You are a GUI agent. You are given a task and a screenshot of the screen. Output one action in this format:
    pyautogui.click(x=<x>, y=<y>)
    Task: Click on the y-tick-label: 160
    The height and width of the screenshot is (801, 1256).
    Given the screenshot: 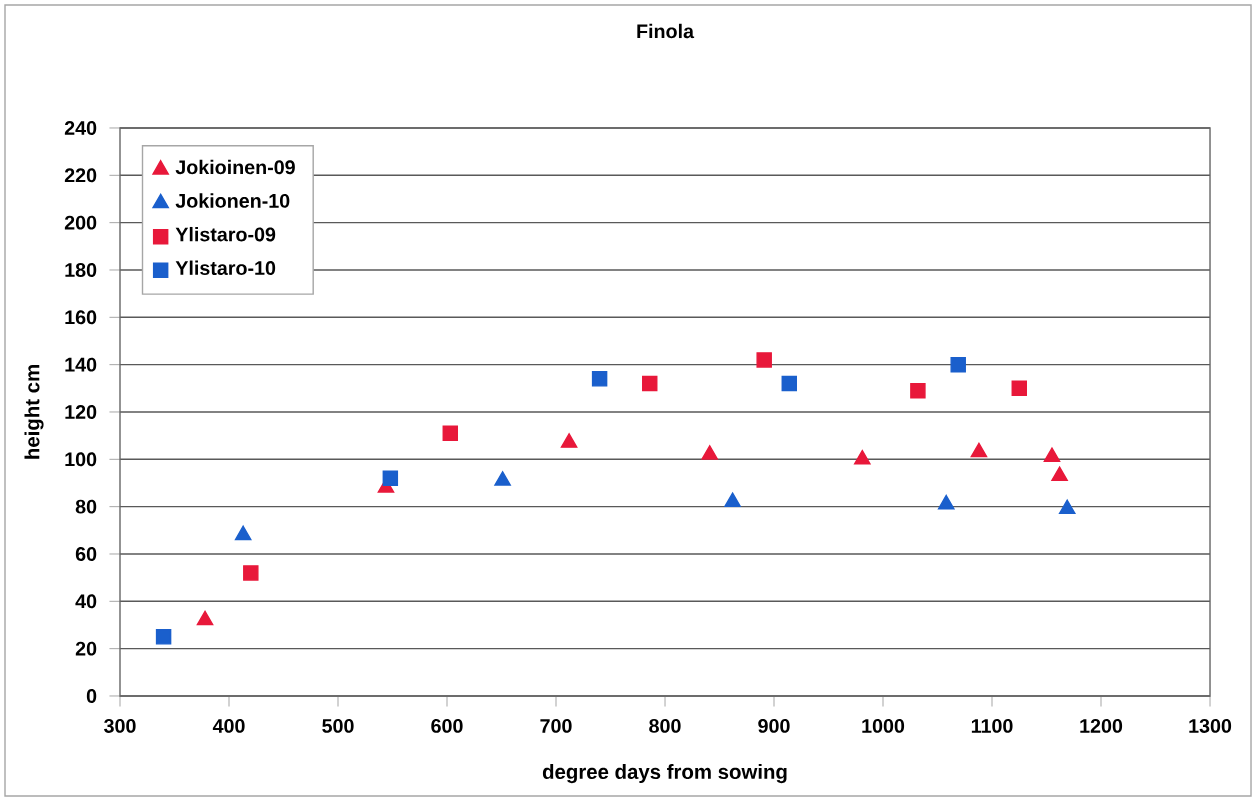 What is the action you would take?
    pyautogui.click(x=81, y=317)
    